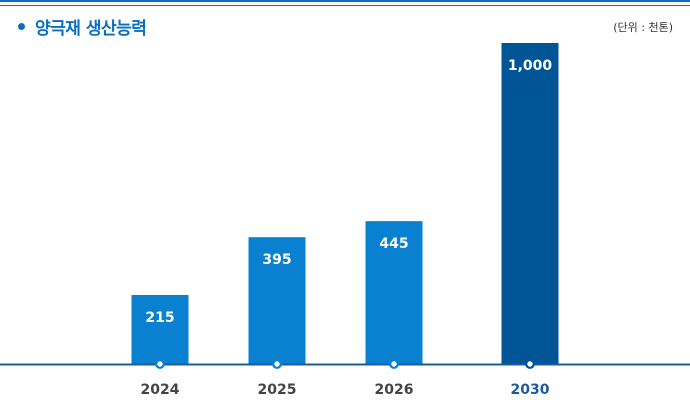  What do you see at coordinates (345, 5) in the screenshot?
I see `top-rule-thin` at bounding box center [345, 5].